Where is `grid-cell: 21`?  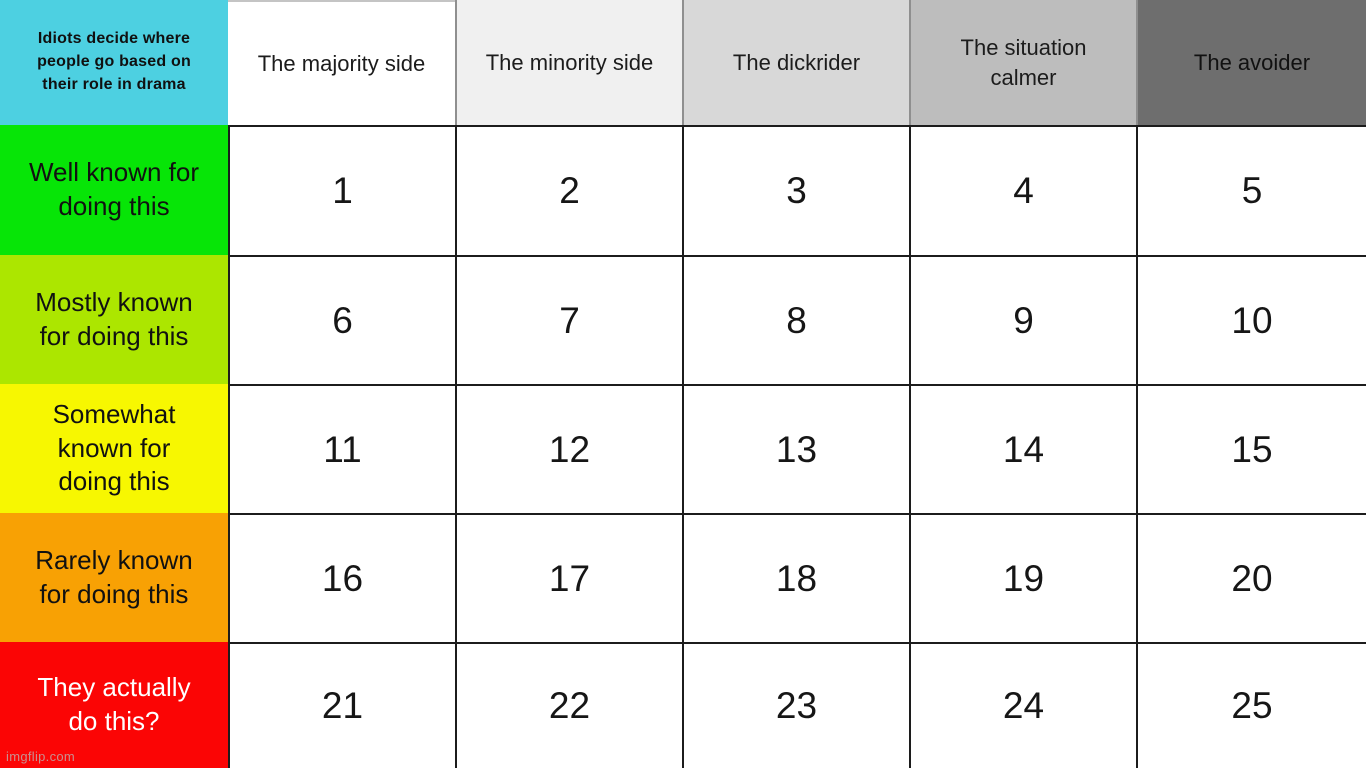
grid-cell: 21 is located at coordinates (341, 705).